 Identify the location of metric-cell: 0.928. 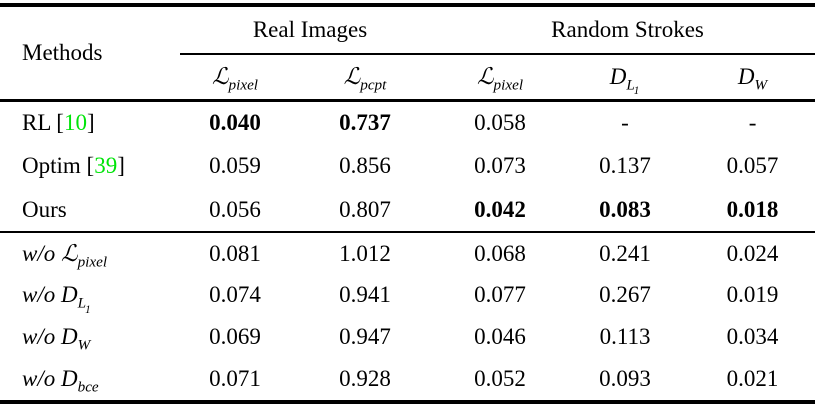
(365, 378).